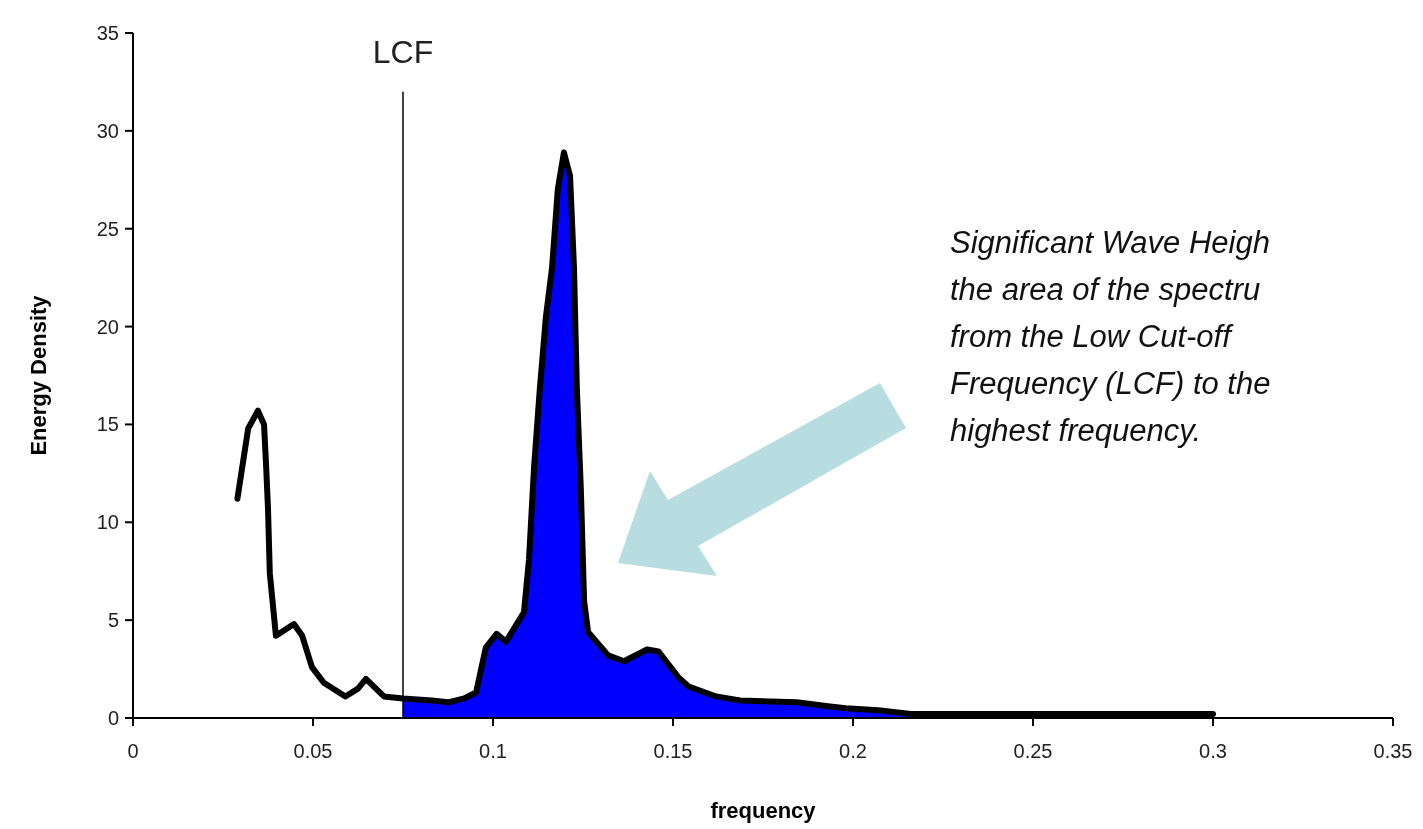 This screenshot has width=1423, height=829. I want to click on y-tick-label: 0, so click(113, 718).